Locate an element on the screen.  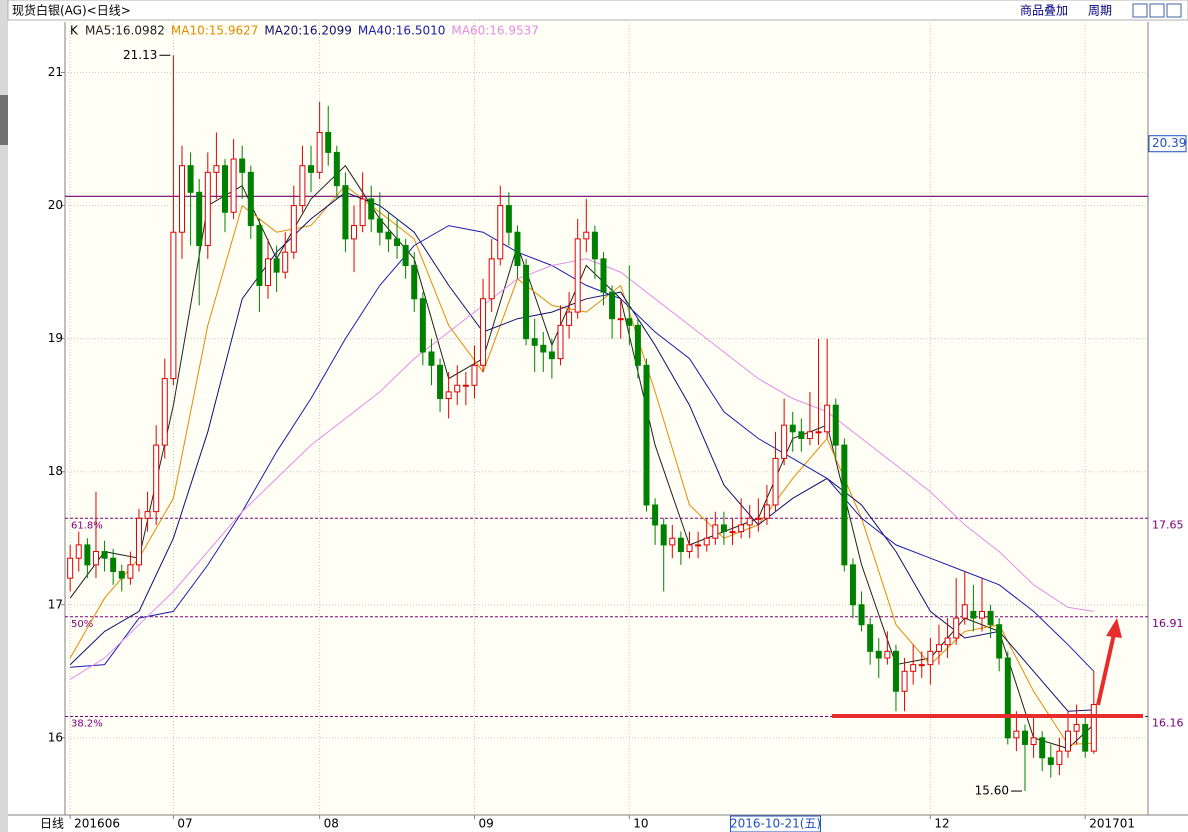
x-tick-label: 09 is located at coordinates (485, 824).